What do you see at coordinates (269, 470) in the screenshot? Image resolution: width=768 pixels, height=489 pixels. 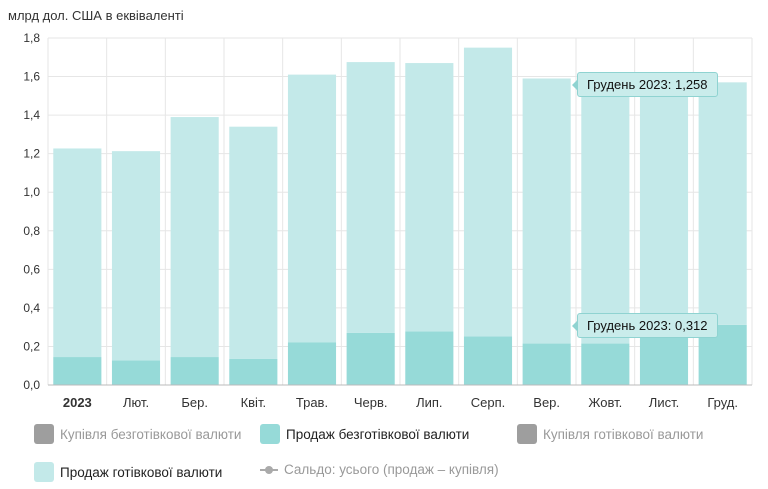 I see `legend-line-marker-icon` at bounding box center [269, 470].